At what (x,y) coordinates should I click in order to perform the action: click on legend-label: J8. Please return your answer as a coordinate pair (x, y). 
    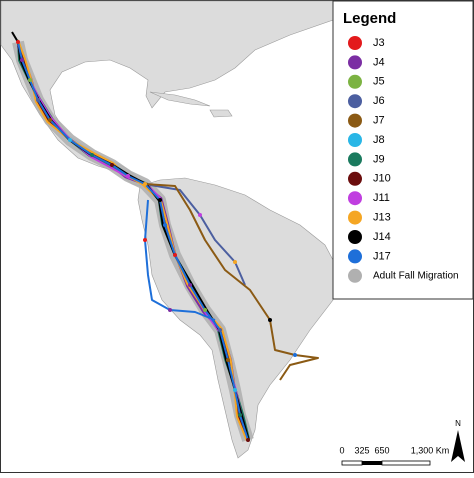
    Looking at the image, I should click on (379, 140).